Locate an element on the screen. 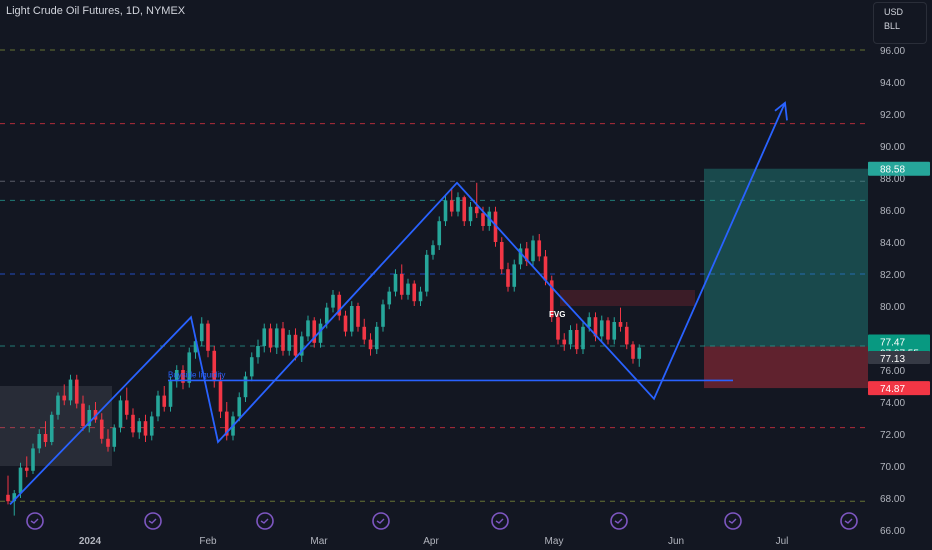 This screenshot has height=550, width=932. x-tick-4: May is located at coordinates (554, 541).